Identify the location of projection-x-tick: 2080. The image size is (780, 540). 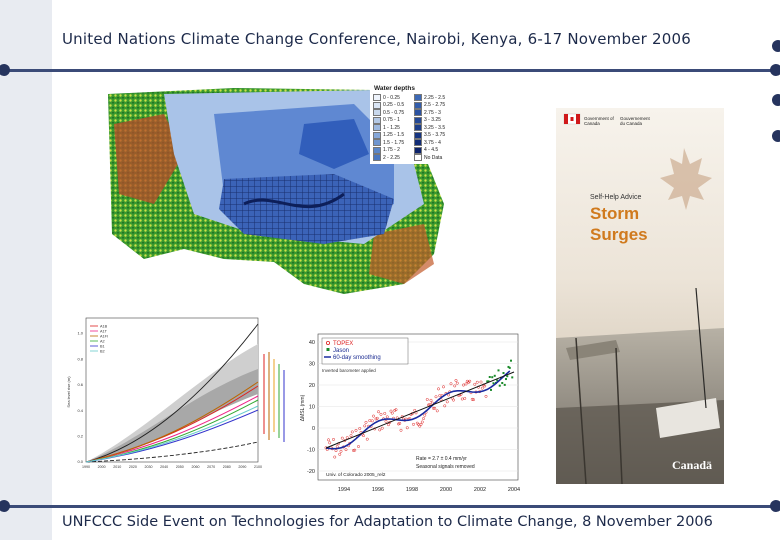
(227, 467).